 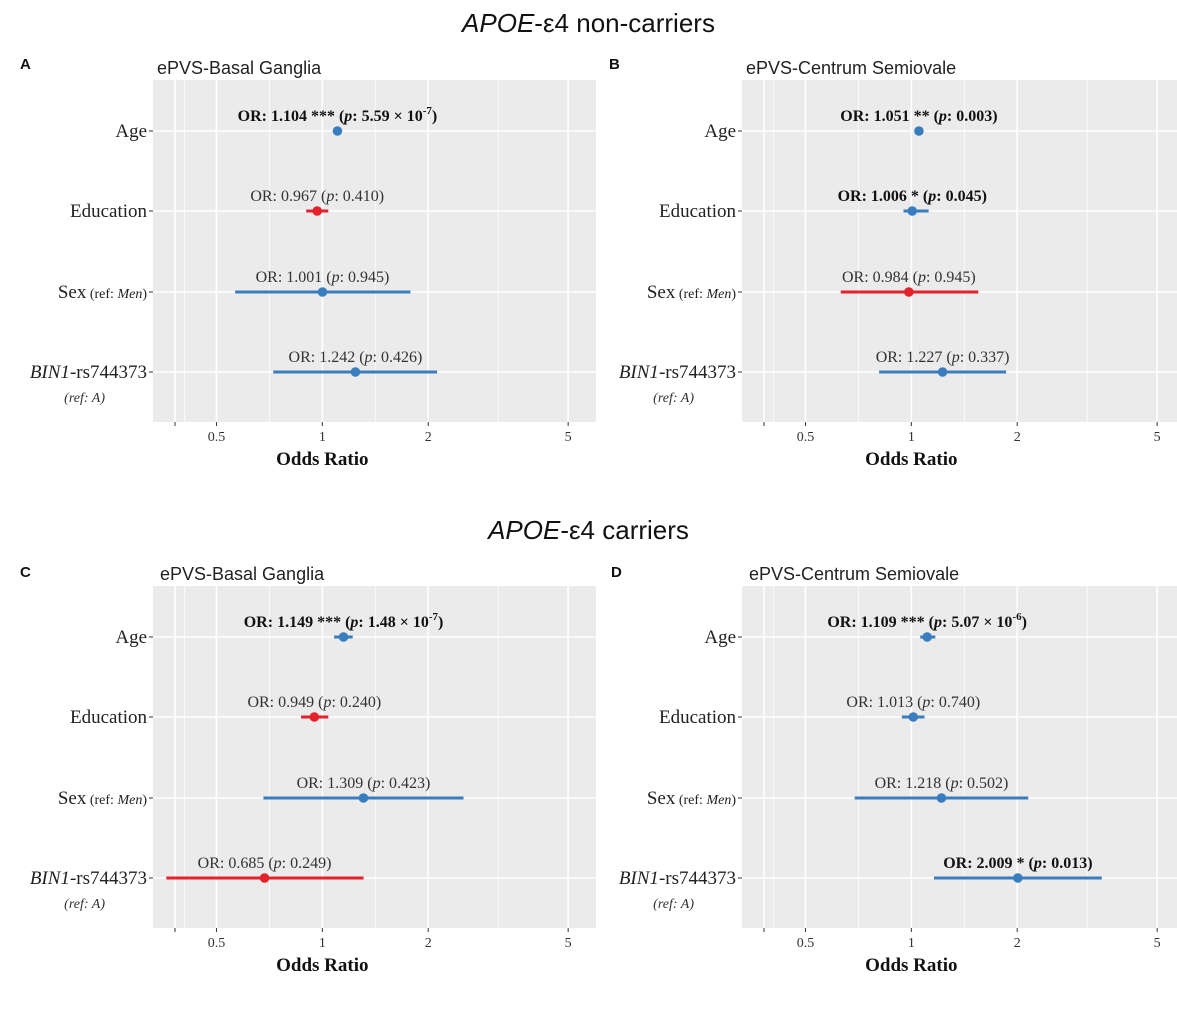 What do you see at coordinates (323, 277) in the screenshot?
I see `estimate-label: OR: 1.001 (p: 0.945)` at bounding box center [323, 277].